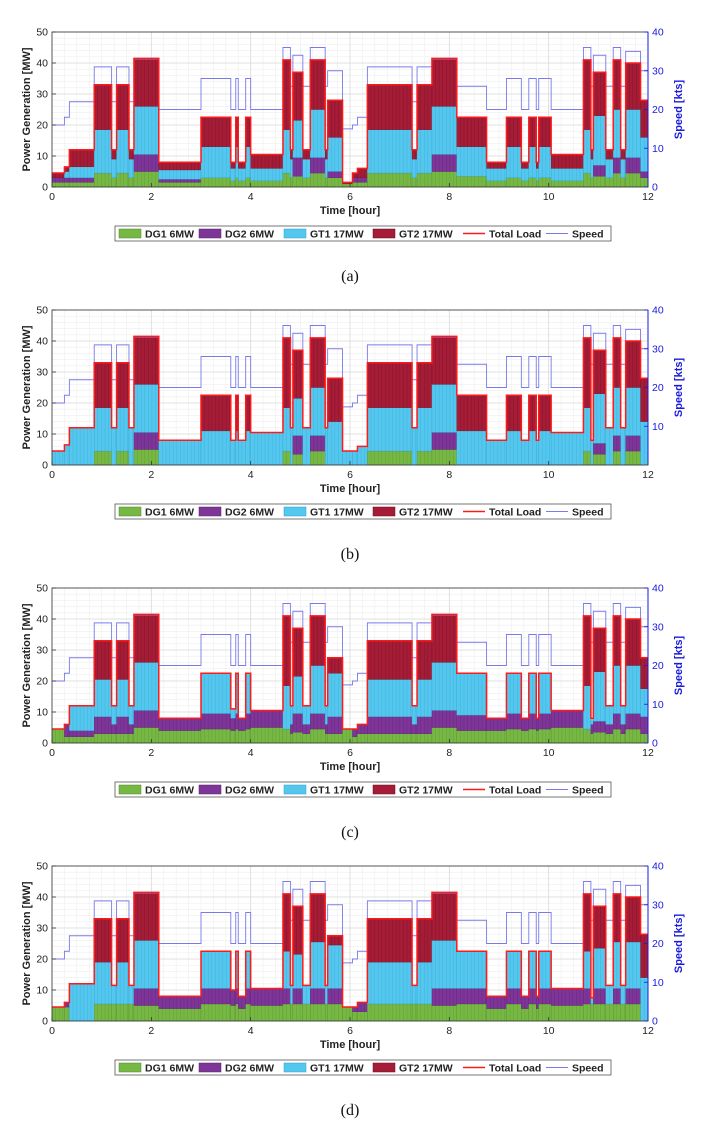  I want to click on y2-tick-label: 0, so click(655, 188).